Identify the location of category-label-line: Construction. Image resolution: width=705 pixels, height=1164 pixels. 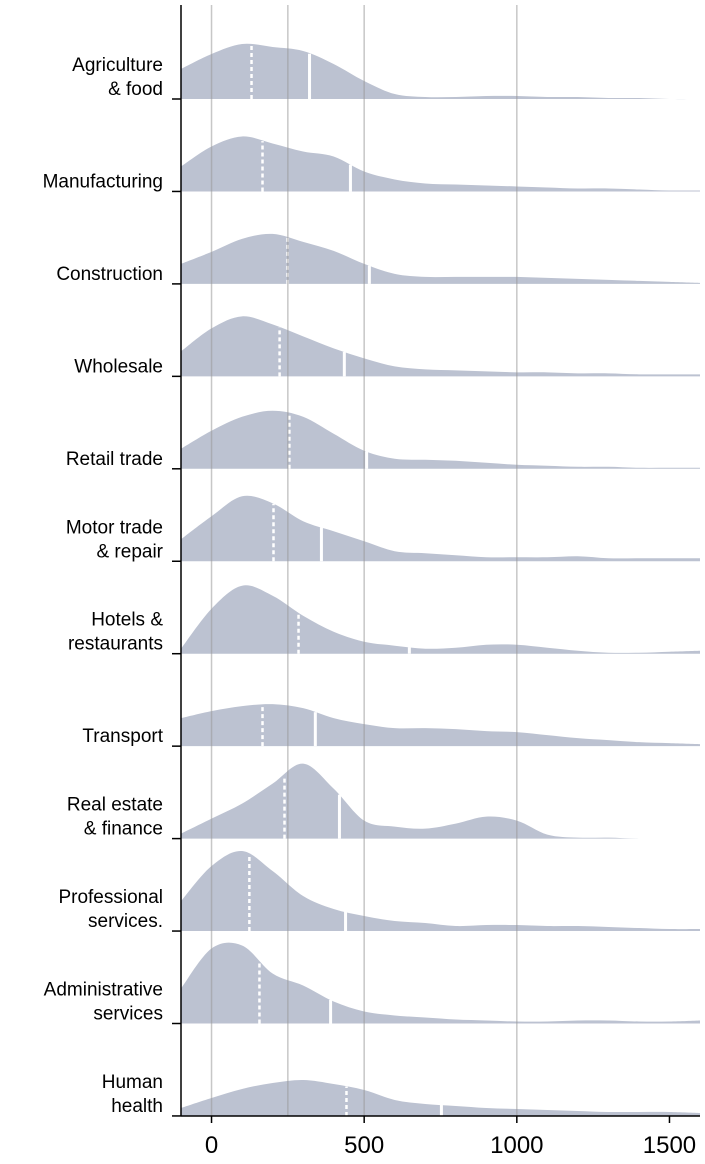
(109, 274).